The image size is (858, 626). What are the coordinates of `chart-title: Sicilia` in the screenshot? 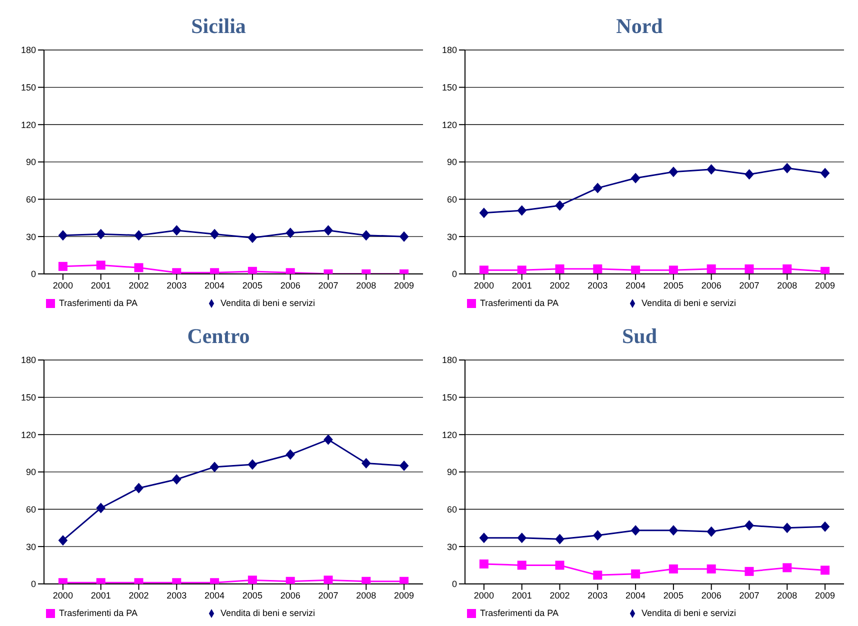 It's located at (218, 26).